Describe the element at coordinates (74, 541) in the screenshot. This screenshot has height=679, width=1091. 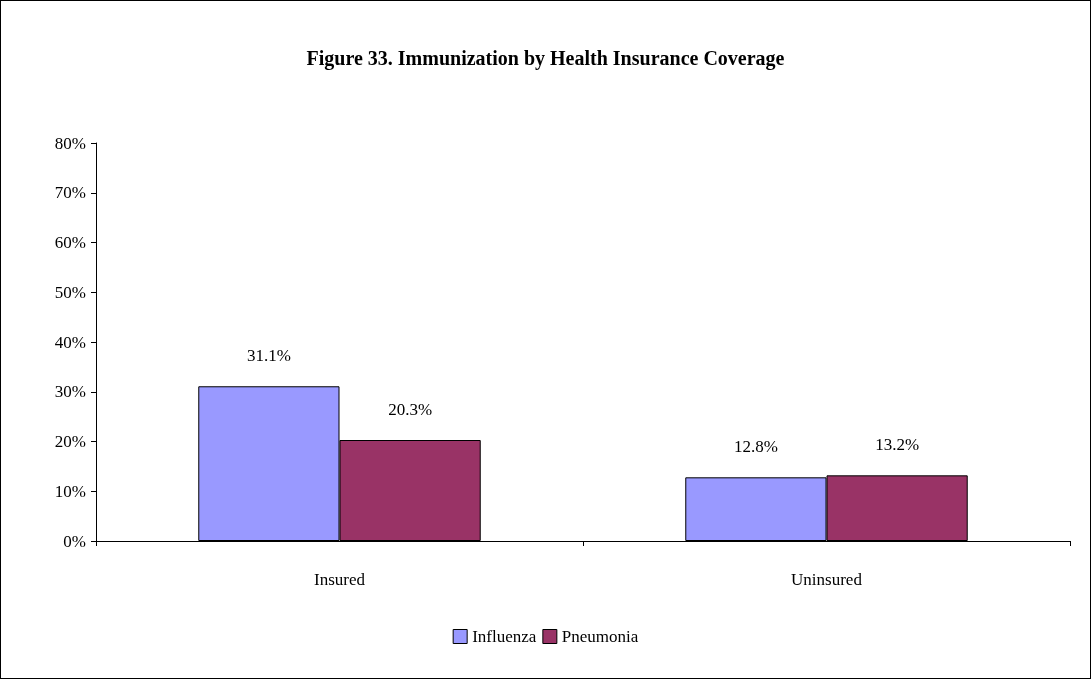
I see `y-tick-label: 0%` at that location.